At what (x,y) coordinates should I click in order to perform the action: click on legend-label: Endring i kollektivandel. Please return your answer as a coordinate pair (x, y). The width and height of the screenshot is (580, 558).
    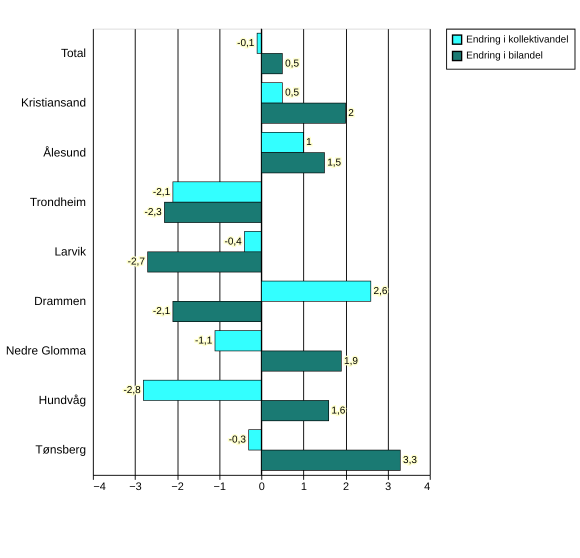
    Looking at the image, I should click on (517, 40).